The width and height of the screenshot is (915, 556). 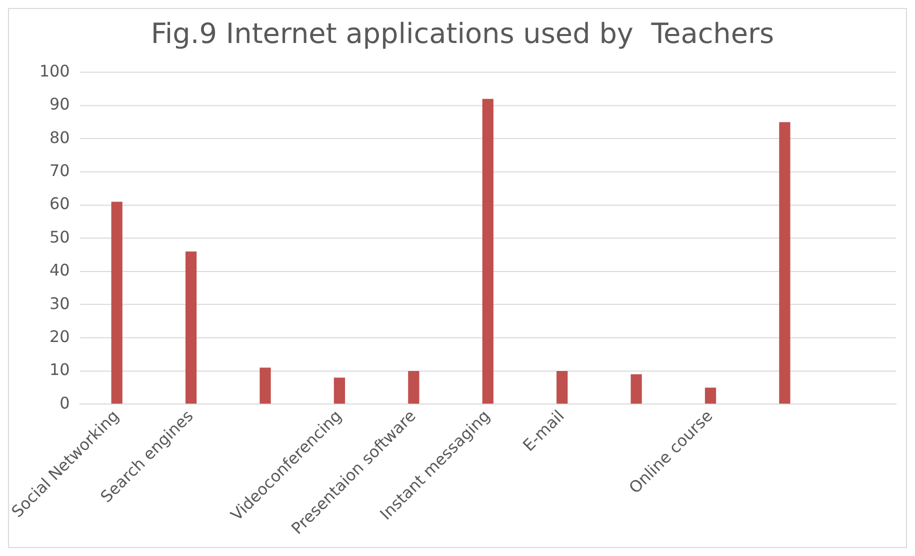 What do you see at coordinates (59, 370) in the screenshot?
I see `y-tick-label: 10` at bounding box center [59, 370].